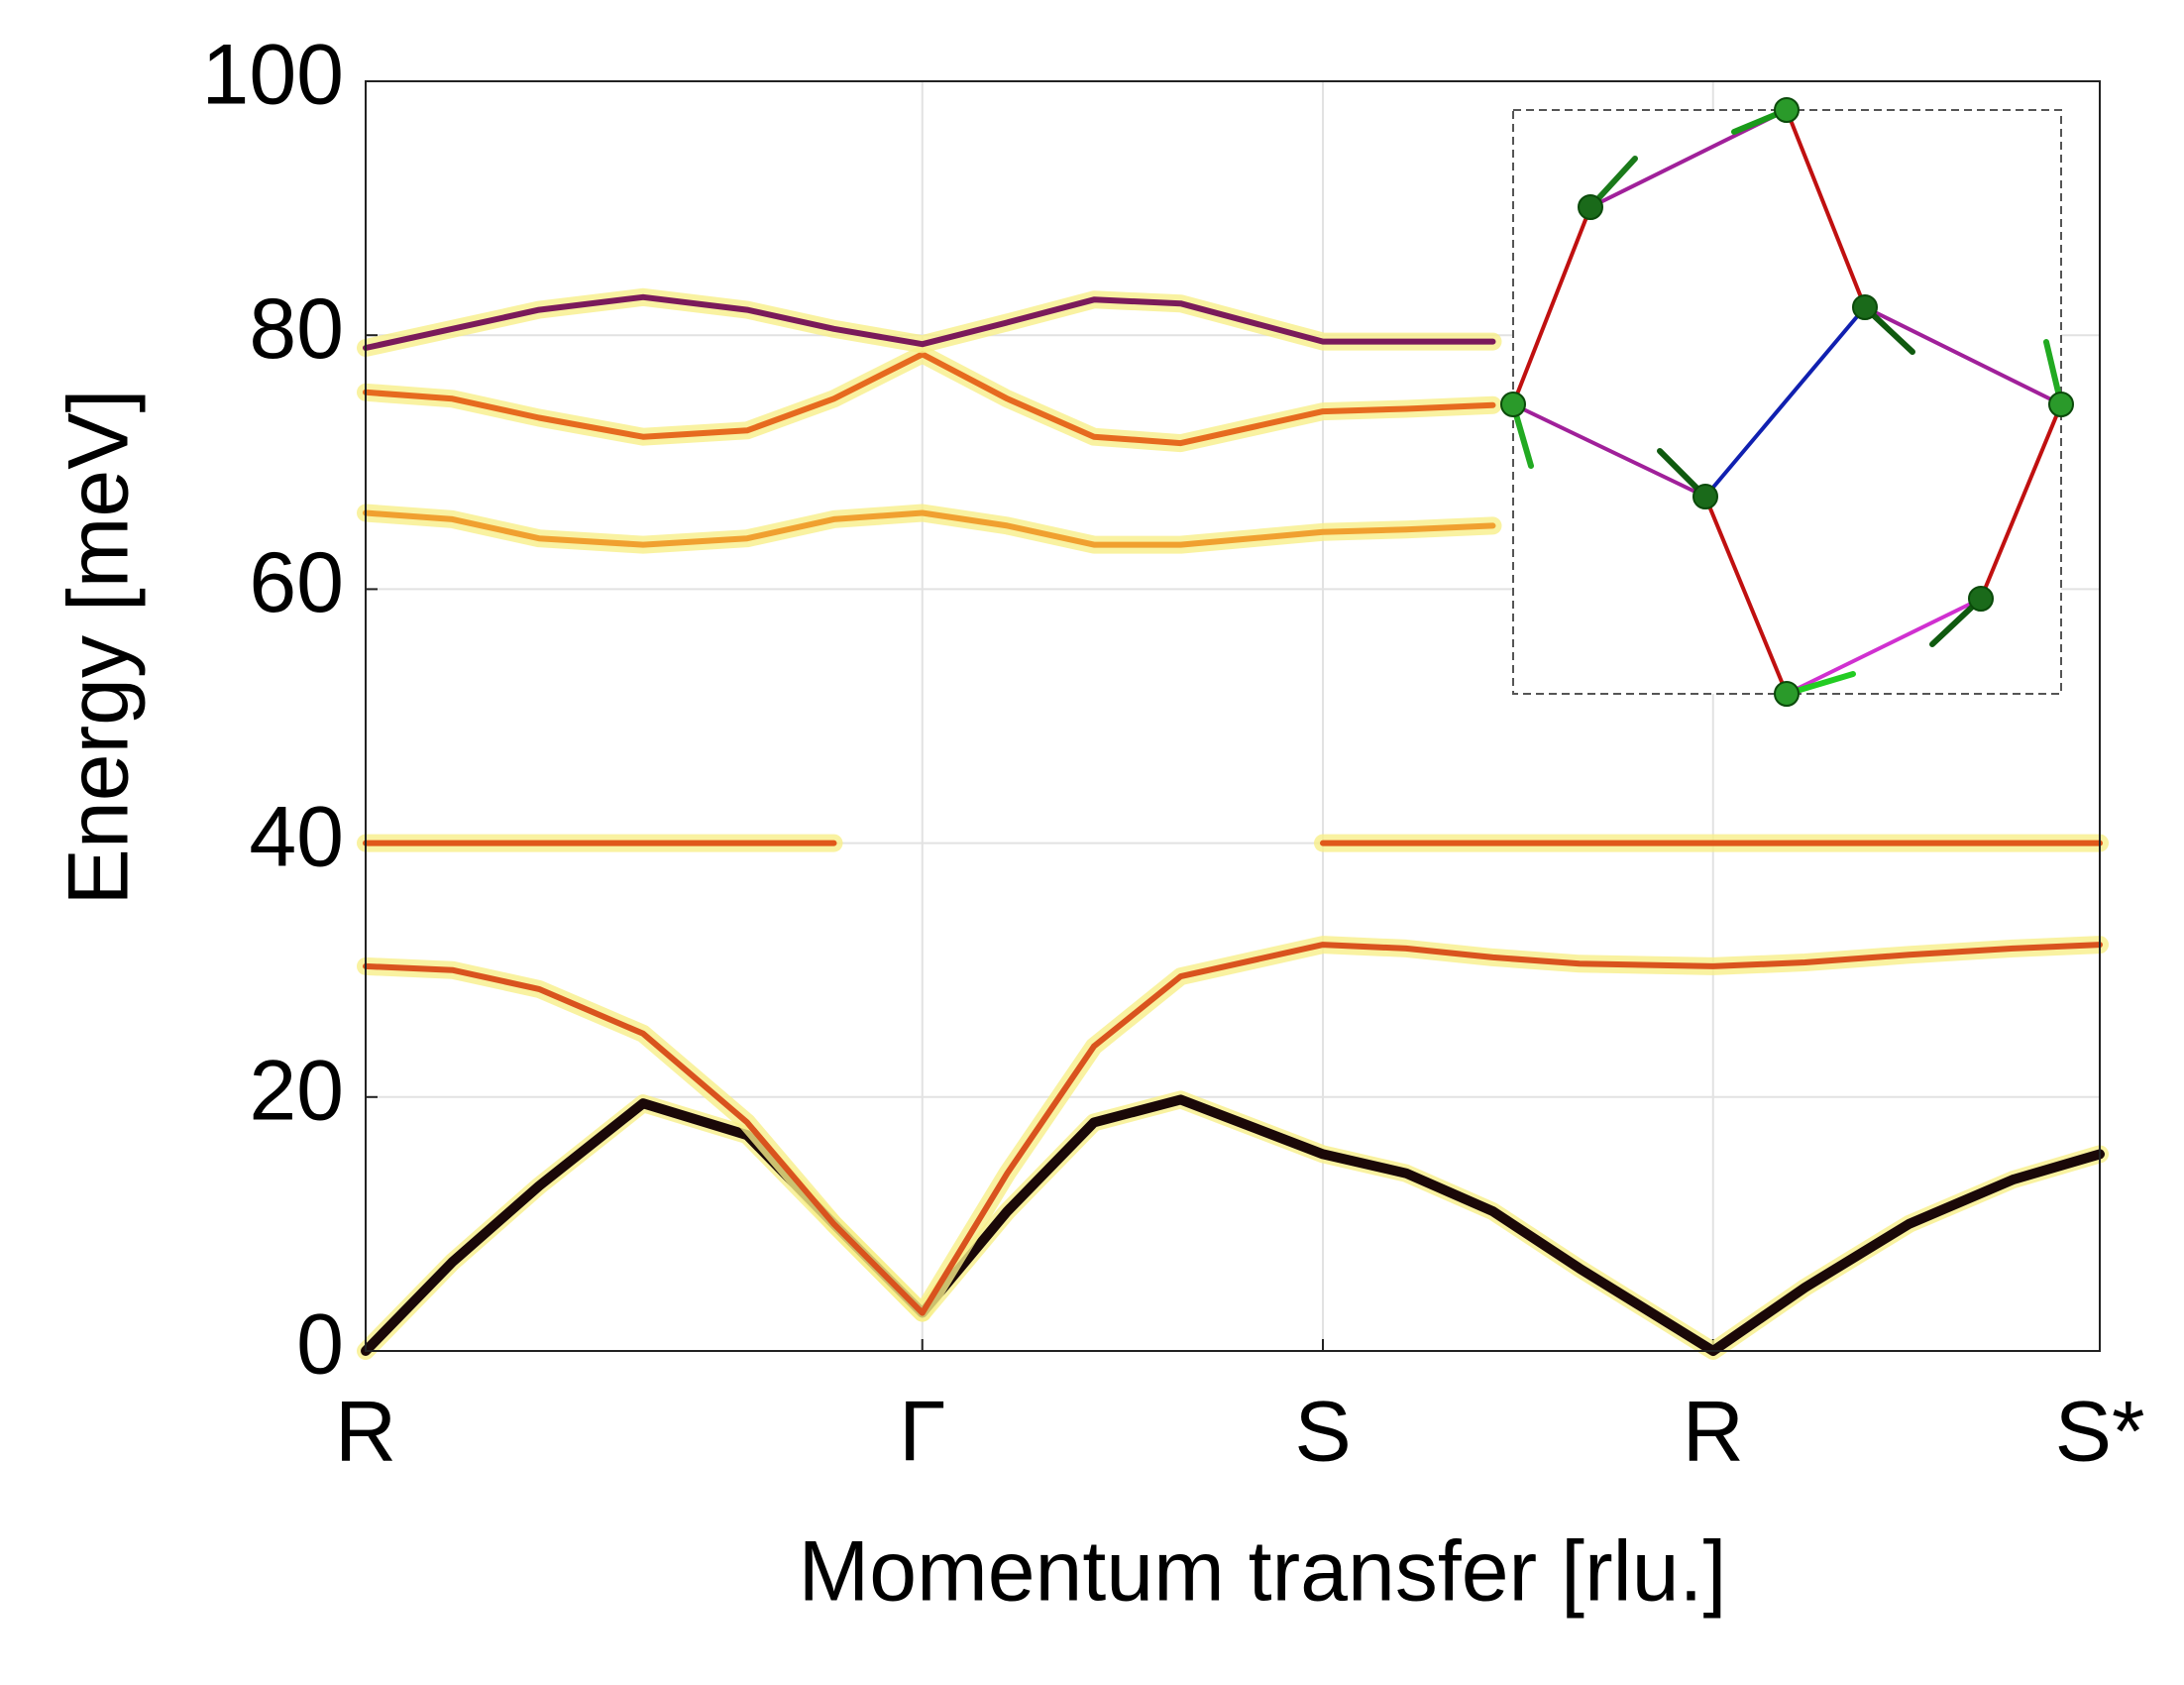  I want to click on y-tick-label: 100, so click(273, 75).